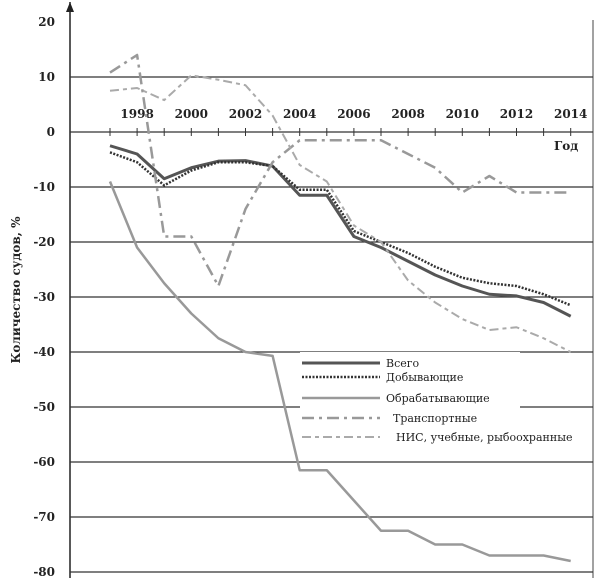  Describe the element at coordinates (566, 146) in the screenshot. I see `x-axis-label: Год` at that location.